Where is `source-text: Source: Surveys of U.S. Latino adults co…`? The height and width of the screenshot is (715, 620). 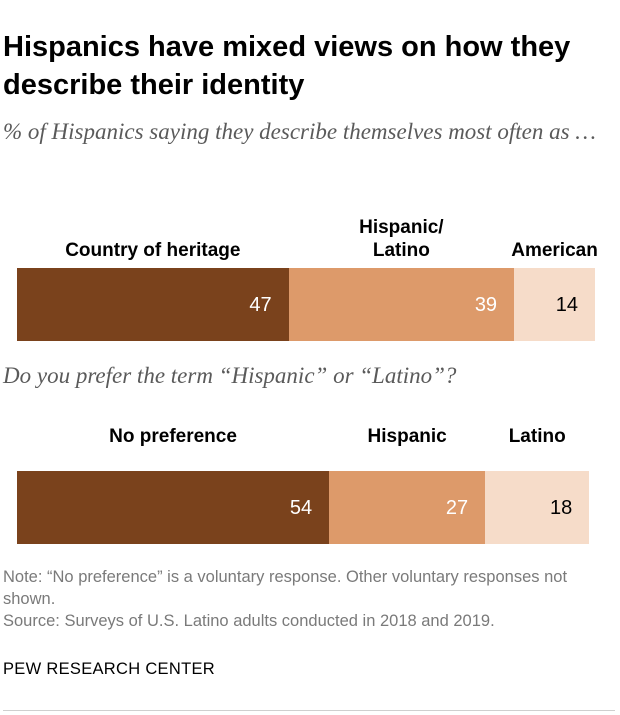 source-text: Source: Surveys of U.S. Latino adults co… is located at coordinates (249, 621).